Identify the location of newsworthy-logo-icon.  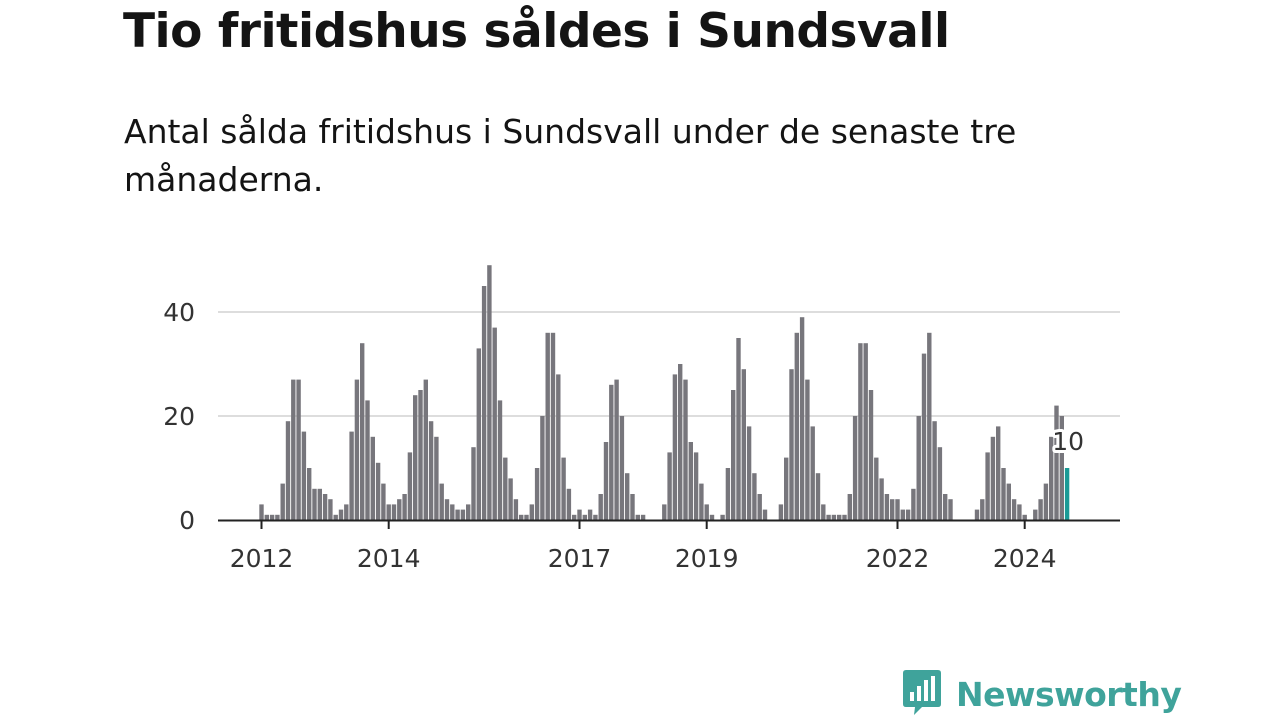
(922, 694).